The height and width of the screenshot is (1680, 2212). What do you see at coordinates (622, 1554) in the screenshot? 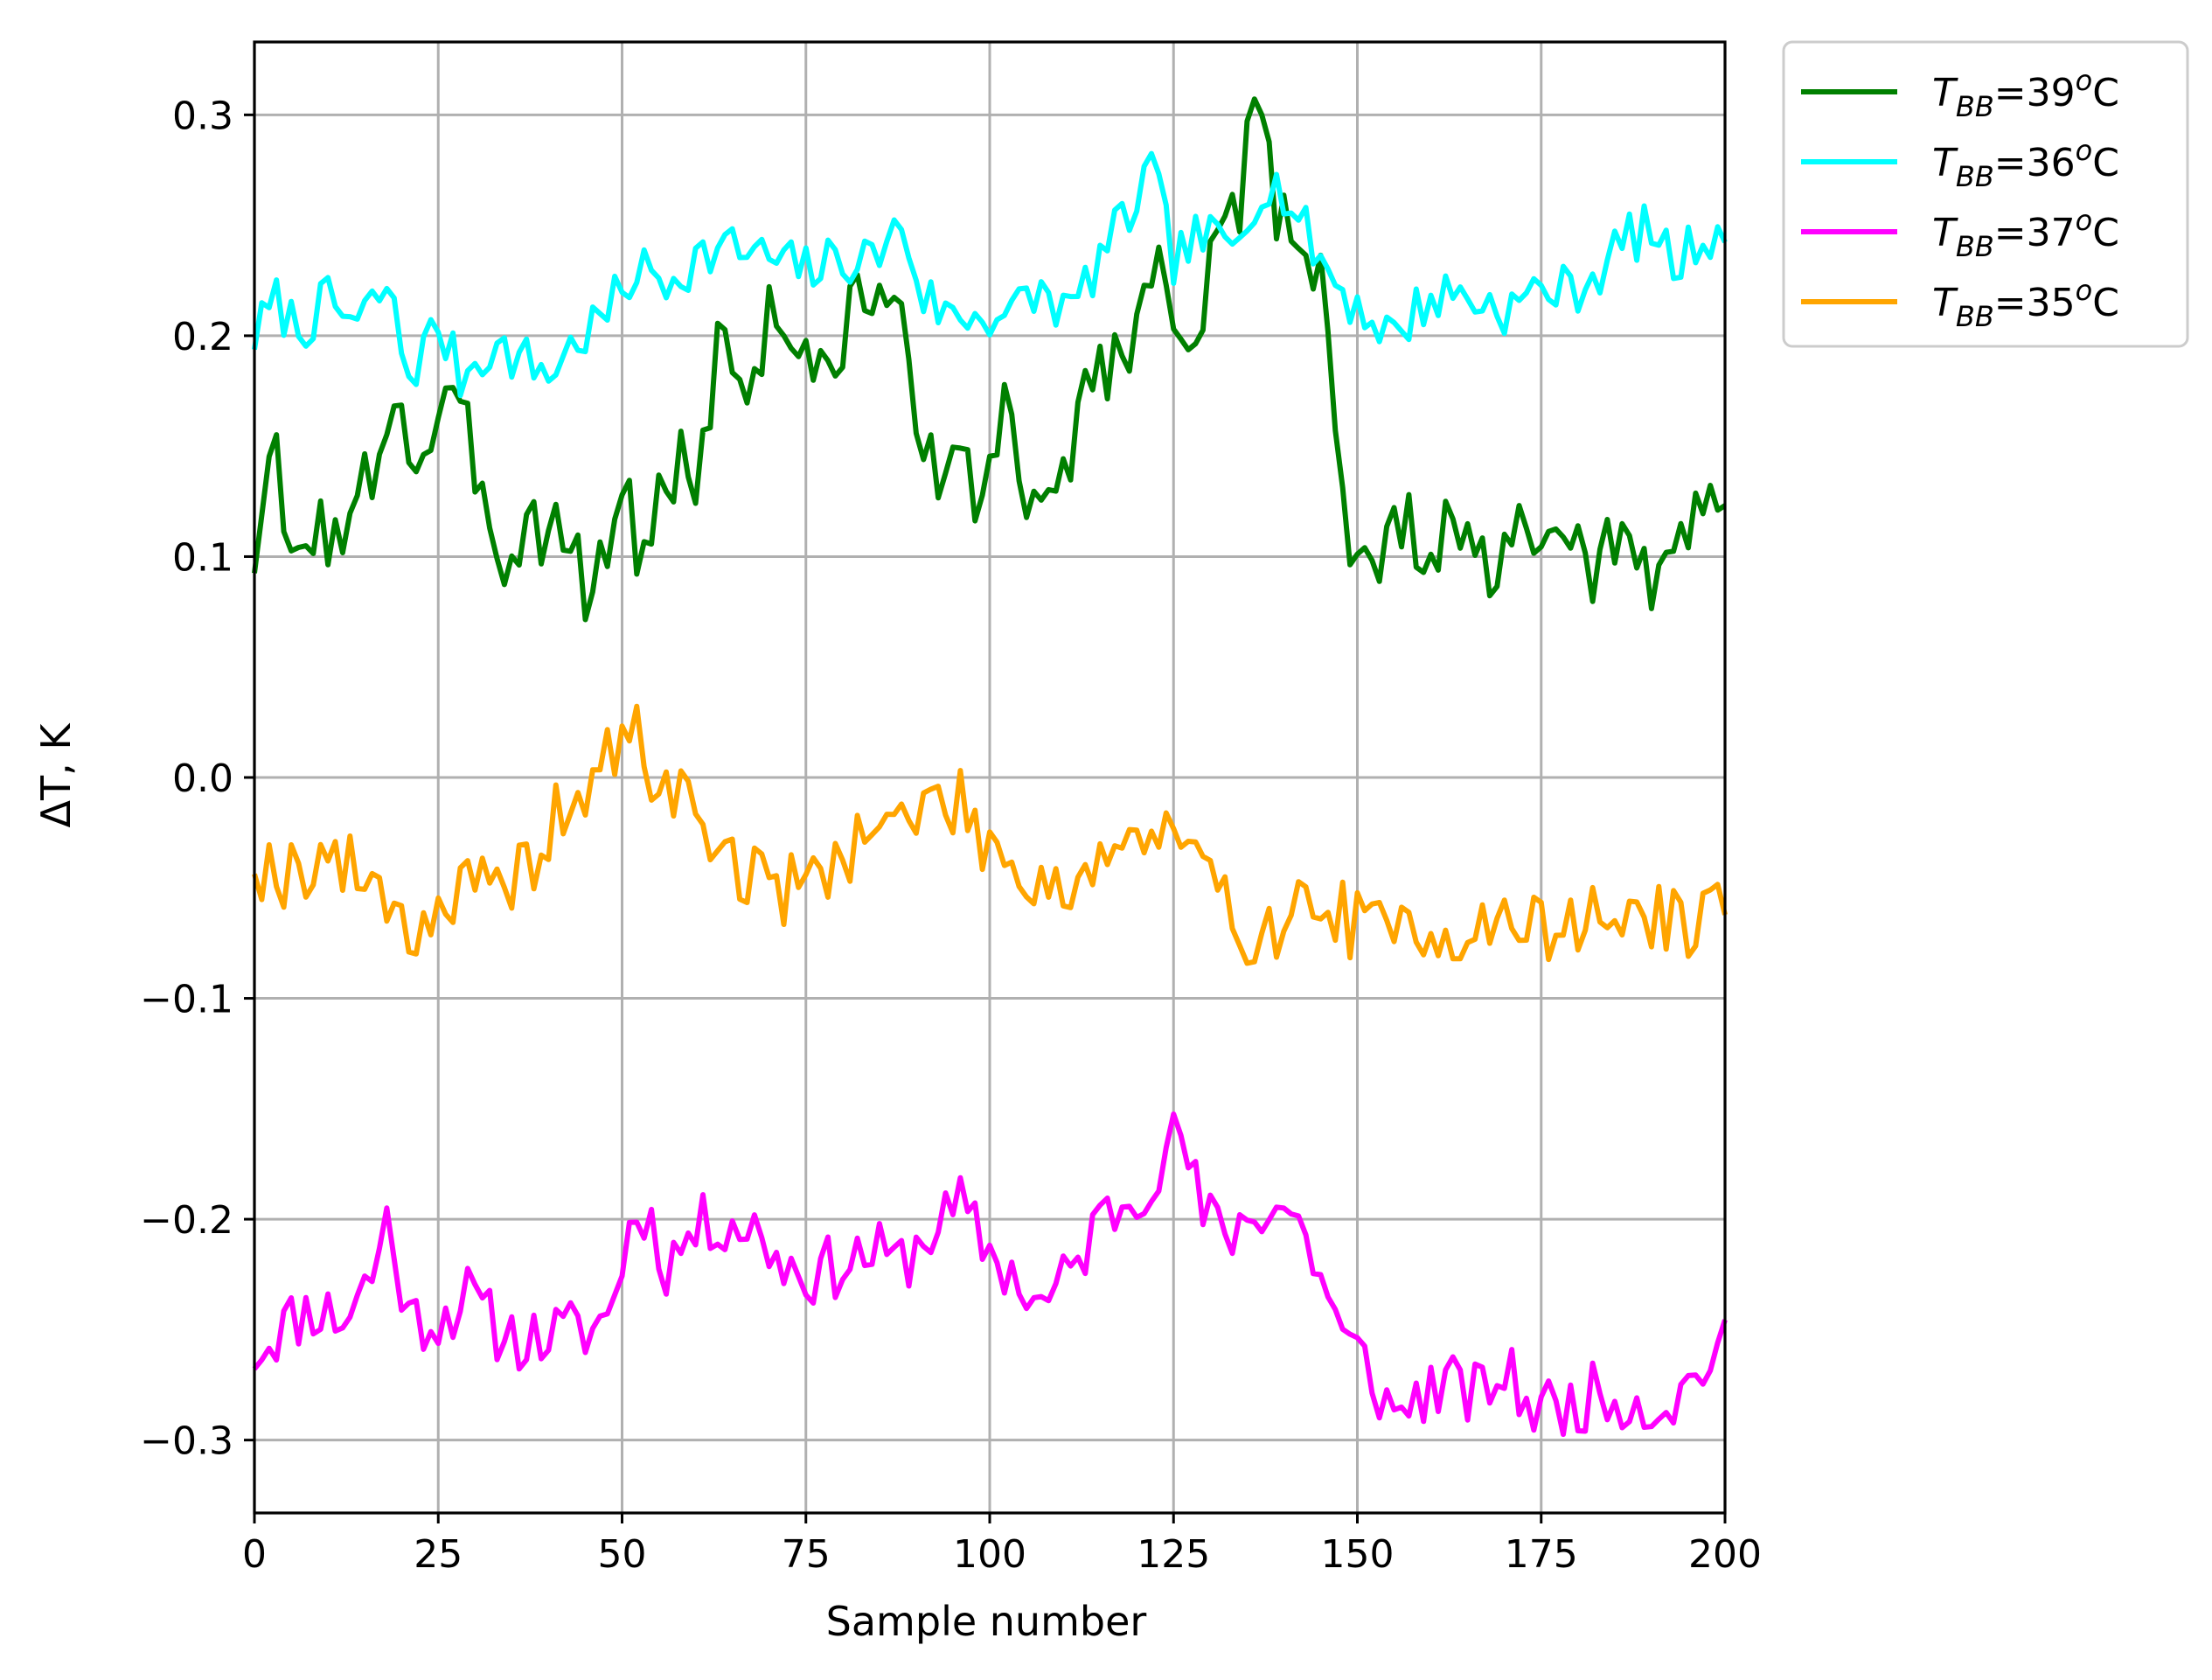
I see `x-tick-label: 50` at bounding box center [622, 1554].